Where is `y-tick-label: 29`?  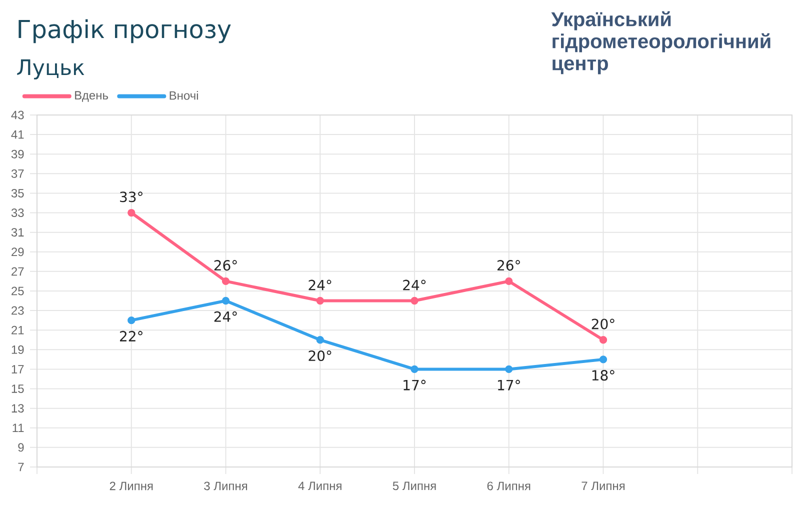
y-tick-label: 29 is located at coordinates (18, 252).